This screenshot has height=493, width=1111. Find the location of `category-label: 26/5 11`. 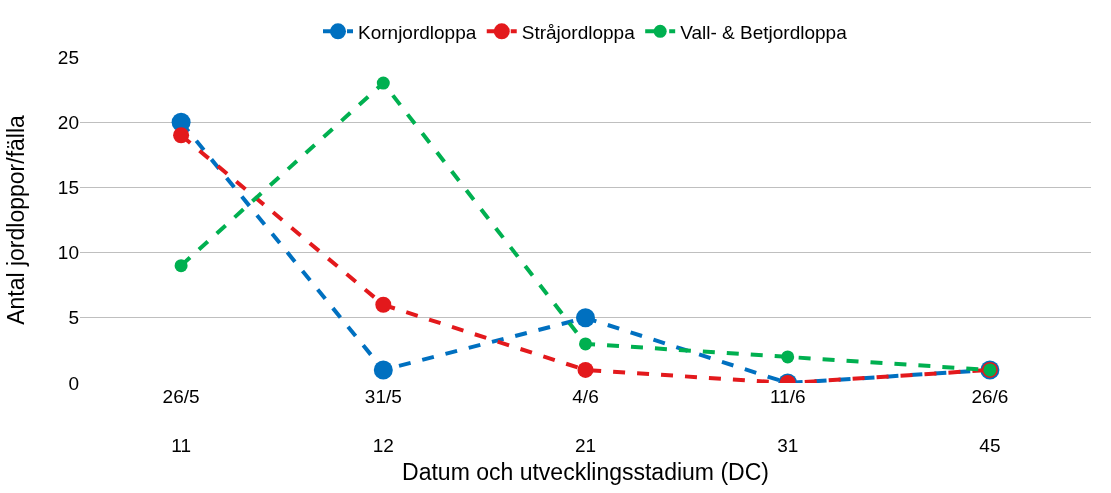

category-label: 26/5 11 is located at coordinates (181, 421).